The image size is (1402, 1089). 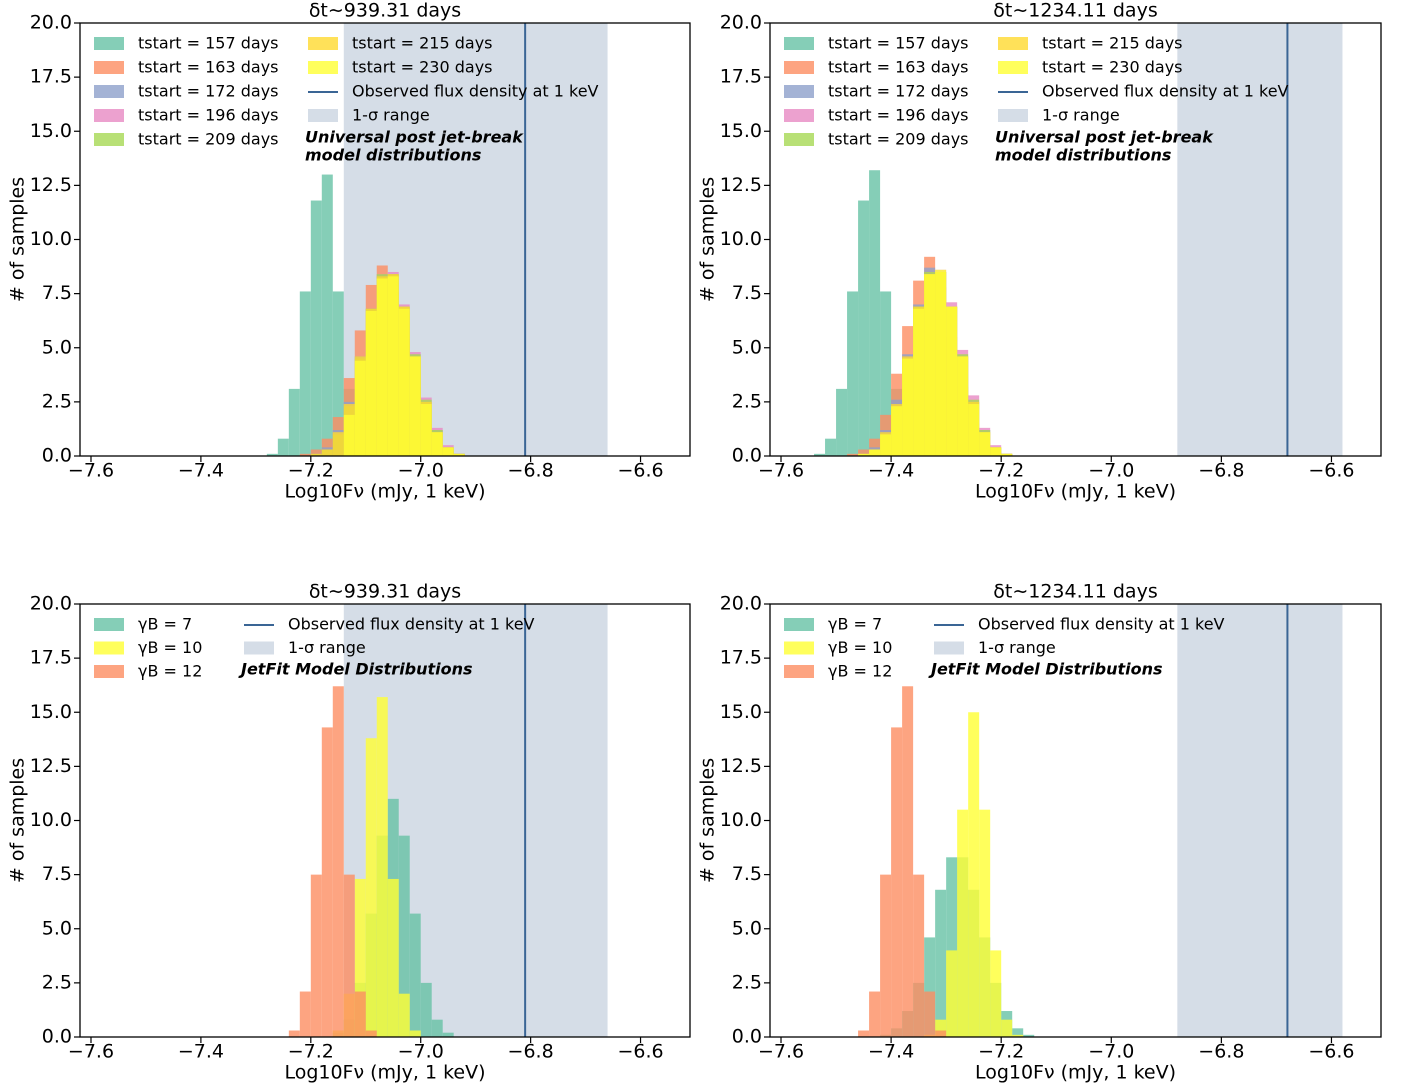 I want to click on x-tick-label: −6.8, so click(x=531, y=1052).